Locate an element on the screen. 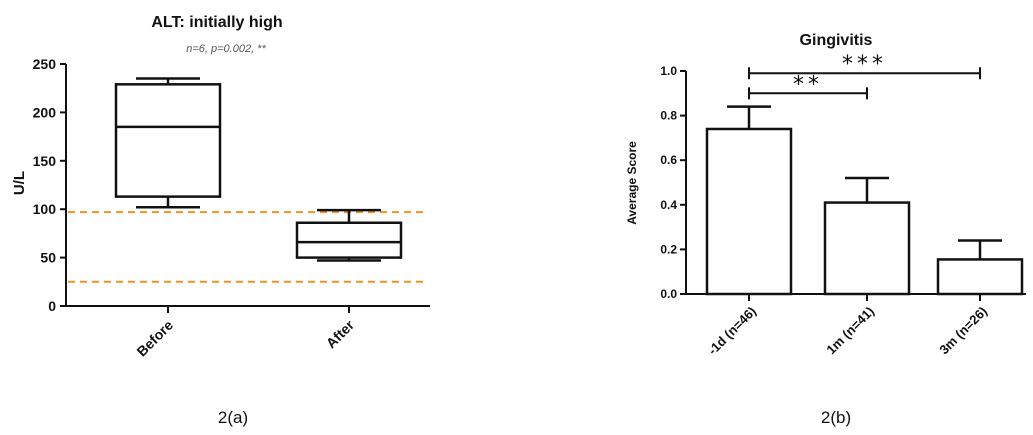 The width and height of the screenshot is (1033, 435). chart-b-caption: 2(b) is located at coordinates (836, 417).